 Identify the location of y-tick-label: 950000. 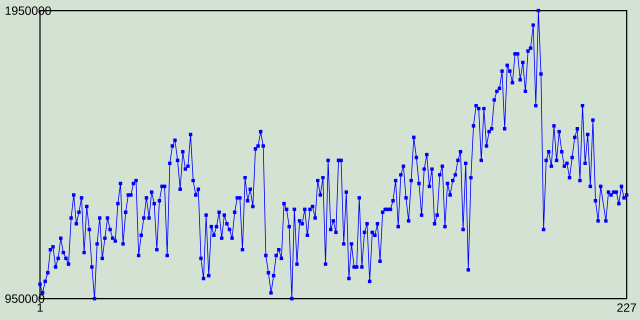
(24, 298).